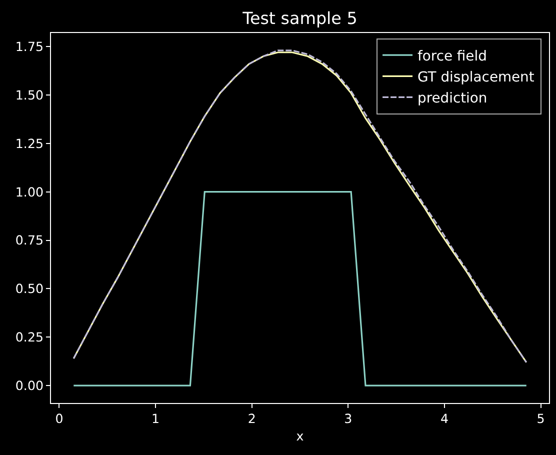 The image size is (556, 455). I want to click on y-tick-label: 0.50, so click(29, 288).